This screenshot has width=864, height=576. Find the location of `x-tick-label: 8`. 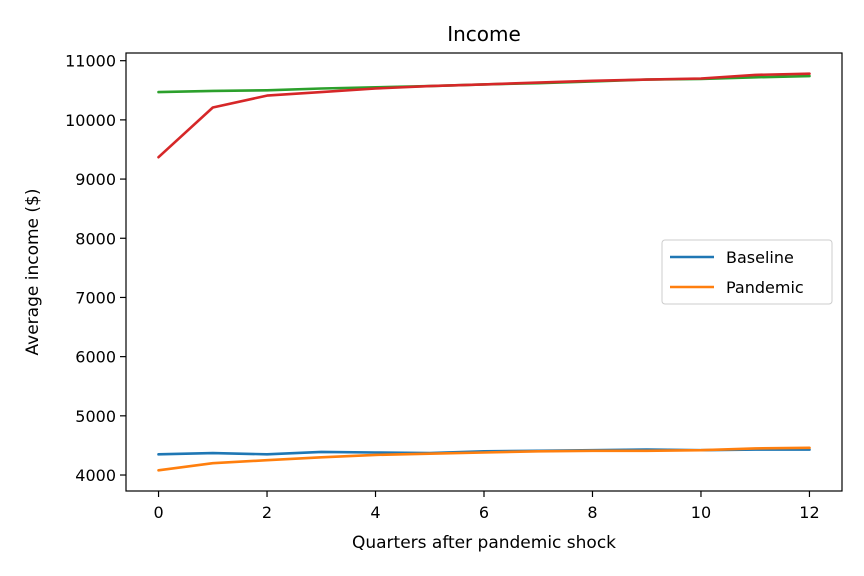

x-tick-label: 8 is located at coordinates (592, 512).